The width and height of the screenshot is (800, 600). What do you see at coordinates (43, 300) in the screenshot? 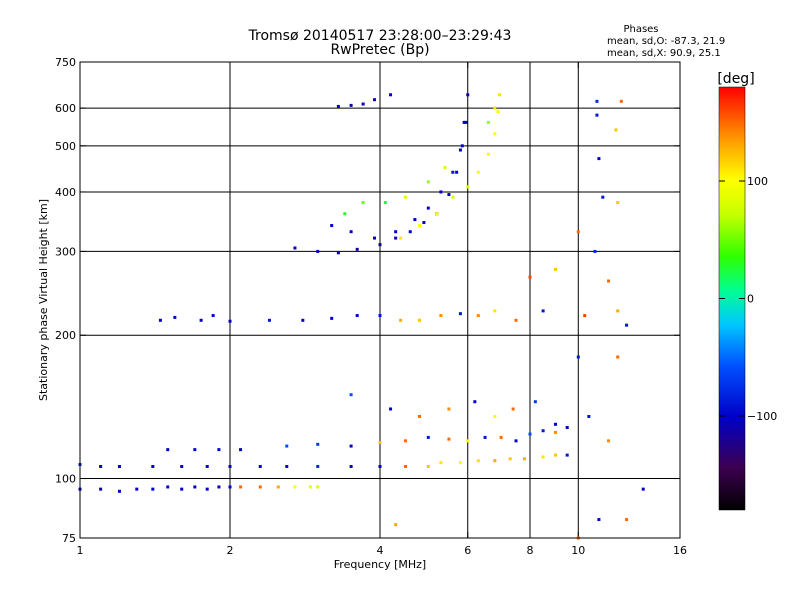
I see `y-axis-label: Stationary phase Virtual Height [km]` at bounding box center [43, 300].